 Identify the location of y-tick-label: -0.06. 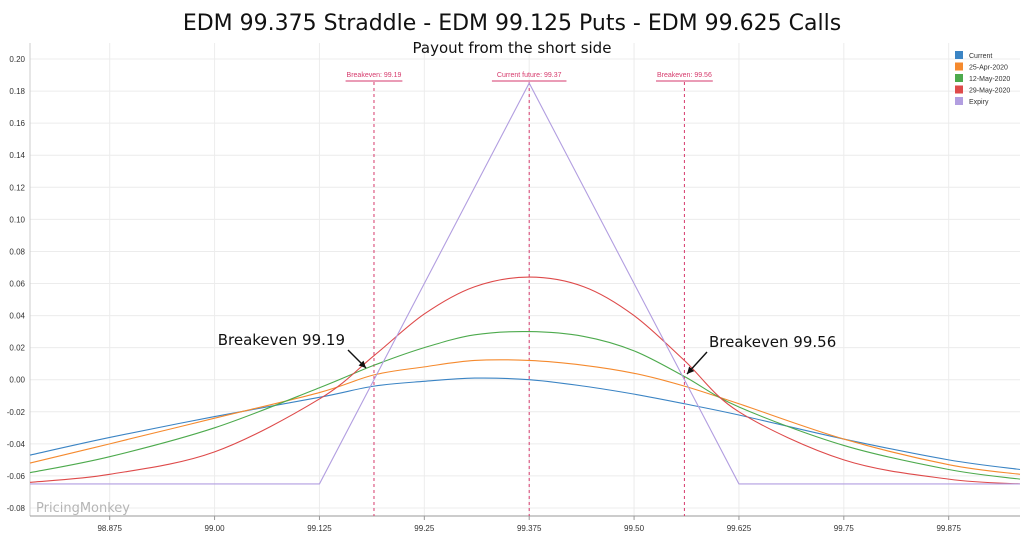
(16, 476).